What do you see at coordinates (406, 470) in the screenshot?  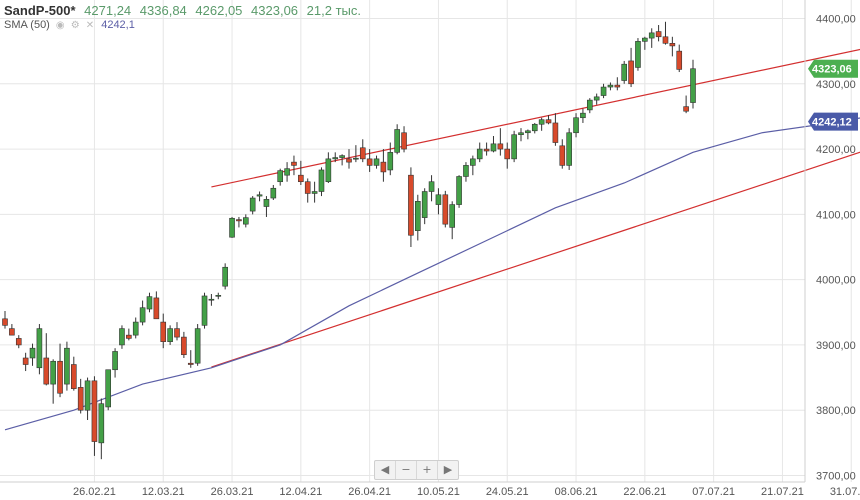 I see `zoom-out-button: −` at bounding box center [406, 470].